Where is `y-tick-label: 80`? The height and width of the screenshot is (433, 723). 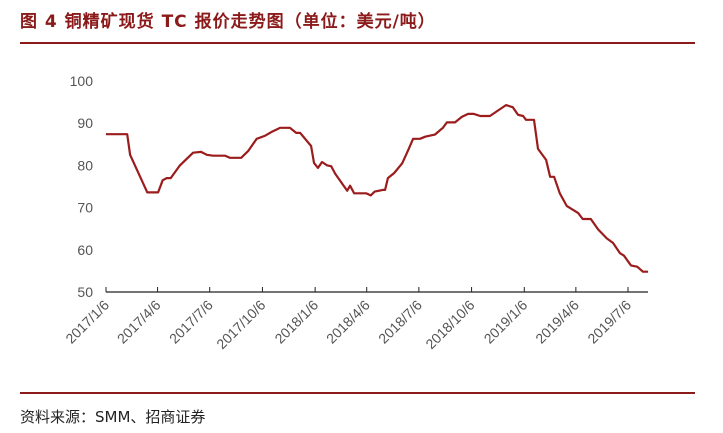 y-tick-label: 80 is located at coordinates (85, 165).